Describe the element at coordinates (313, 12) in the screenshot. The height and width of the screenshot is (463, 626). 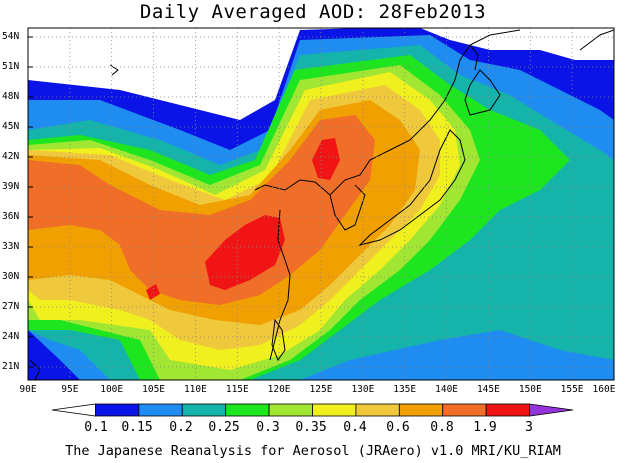
I see `map-title: Daily Averaged AOD: 28Feb2013` at that location.